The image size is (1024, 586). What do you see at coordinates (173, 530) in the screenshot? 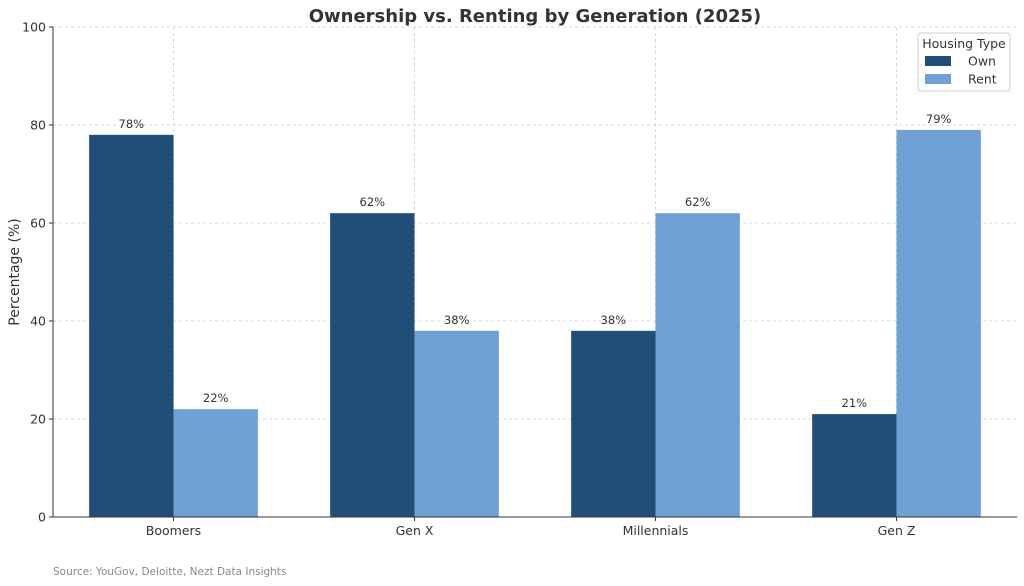
I see `x-tick-label: Boomers` at bounding box center [173, 530].